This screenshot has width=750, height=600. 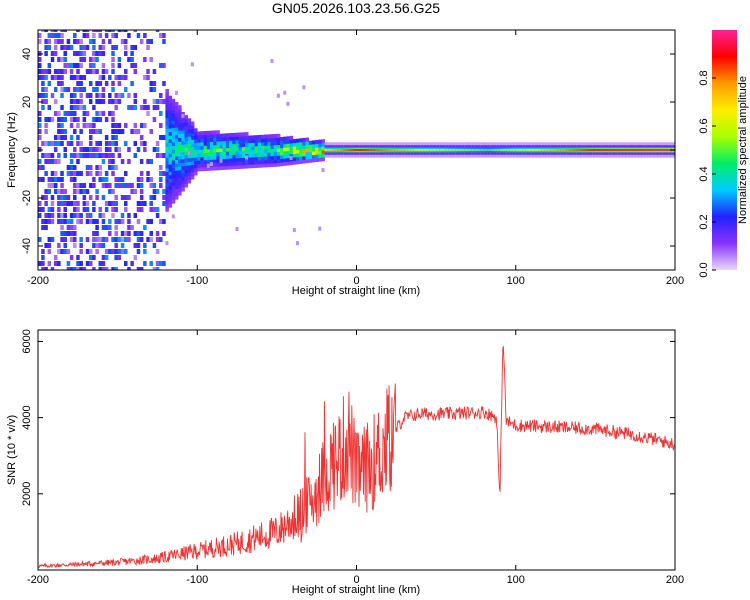 I want to click on bottom-y-axis-label: SNR (10 * v/v), so click(x=12, y=450).